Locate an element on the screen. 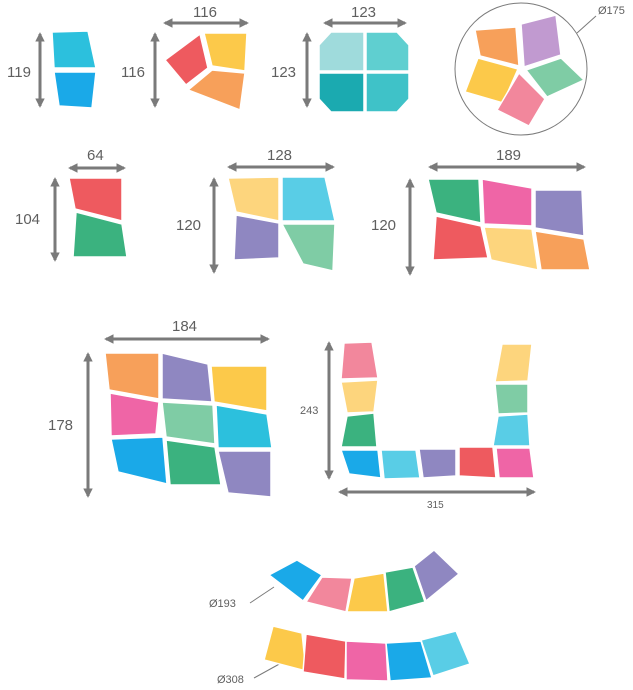 This screenshot has width=633, height=690. dim-label-height: 116 is located at coordinates (133, 72).